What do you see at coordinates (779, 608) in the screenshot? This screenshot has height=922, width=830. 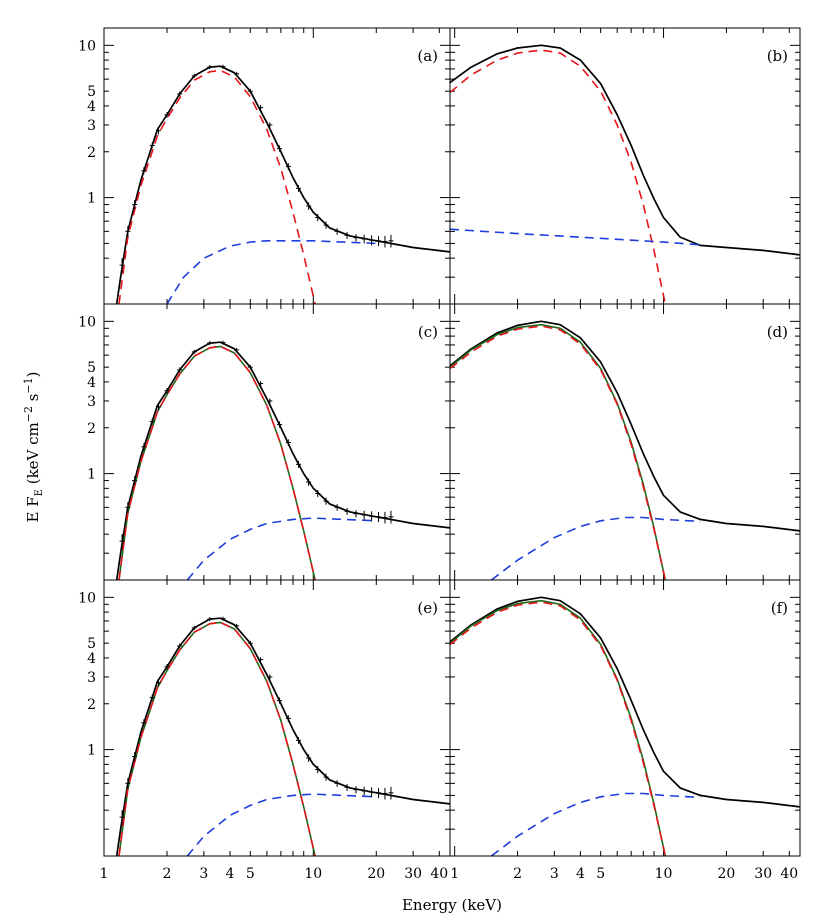 I see `panel-label: (f)` at bounding box center [779, 608].